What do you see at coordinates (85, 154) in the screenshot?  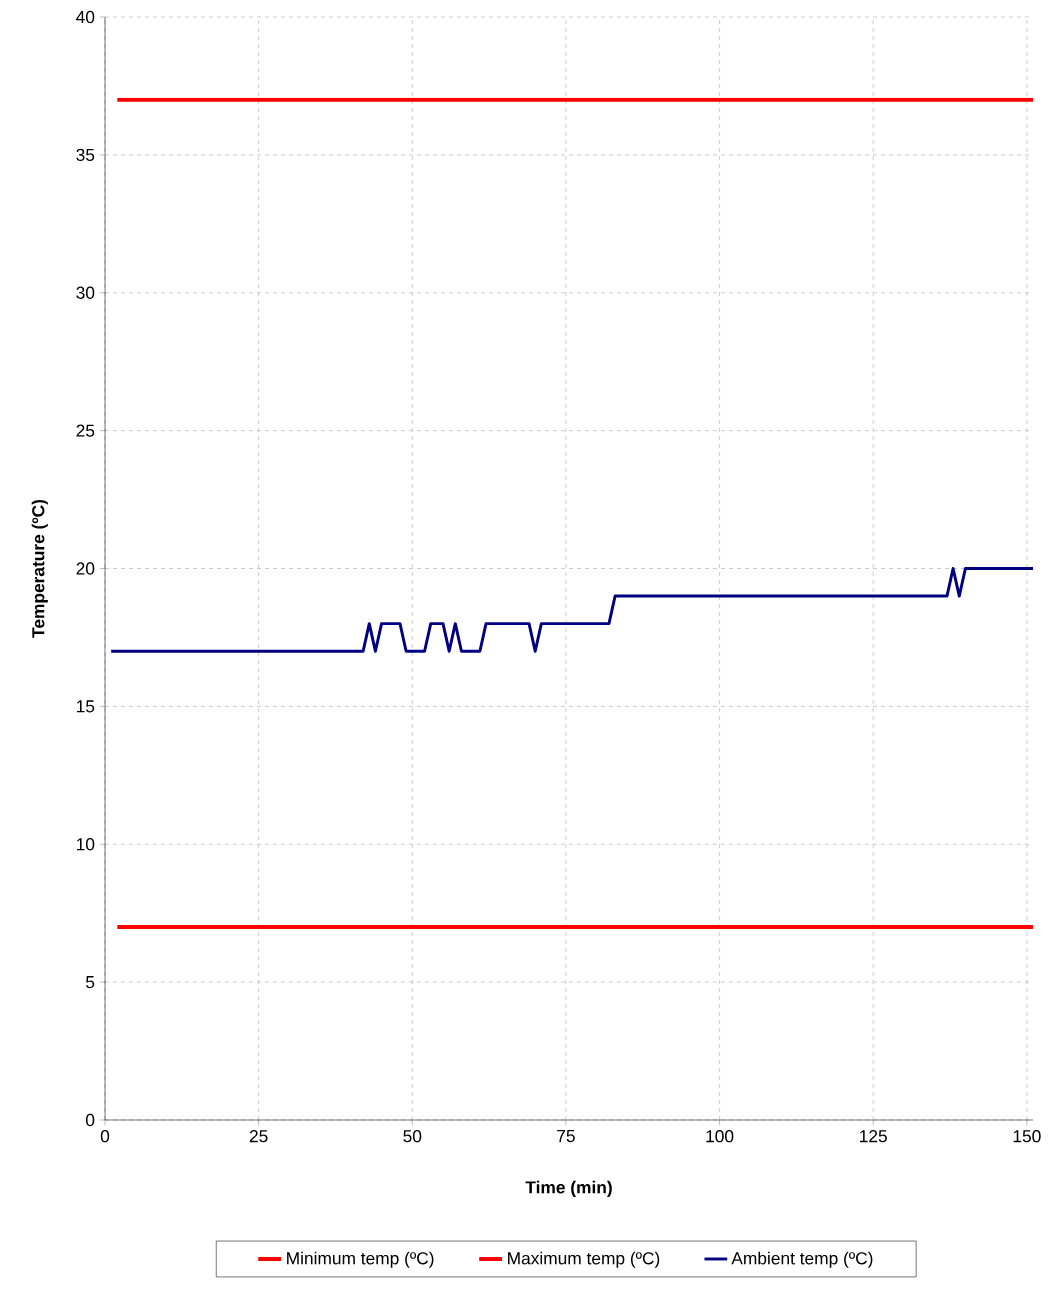 I see `y-tick-label: 35` at bounding box center [85, 154].